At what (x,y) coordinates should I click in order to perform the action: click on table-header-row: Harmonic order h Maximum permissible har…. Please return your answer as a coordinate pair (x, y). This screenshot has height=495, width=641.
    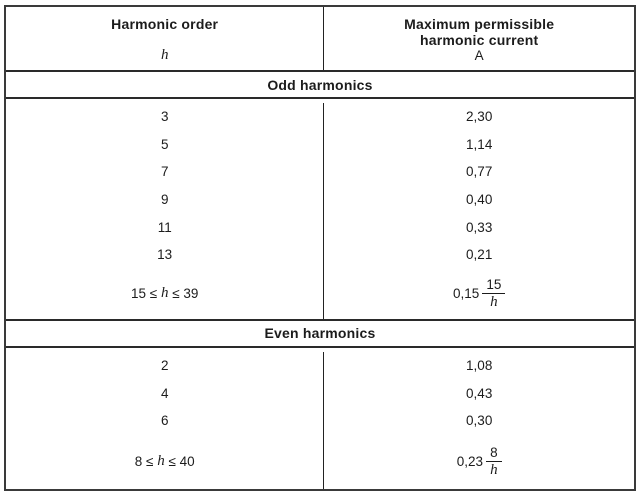
    Looking at the image, I should click on (320, 39).